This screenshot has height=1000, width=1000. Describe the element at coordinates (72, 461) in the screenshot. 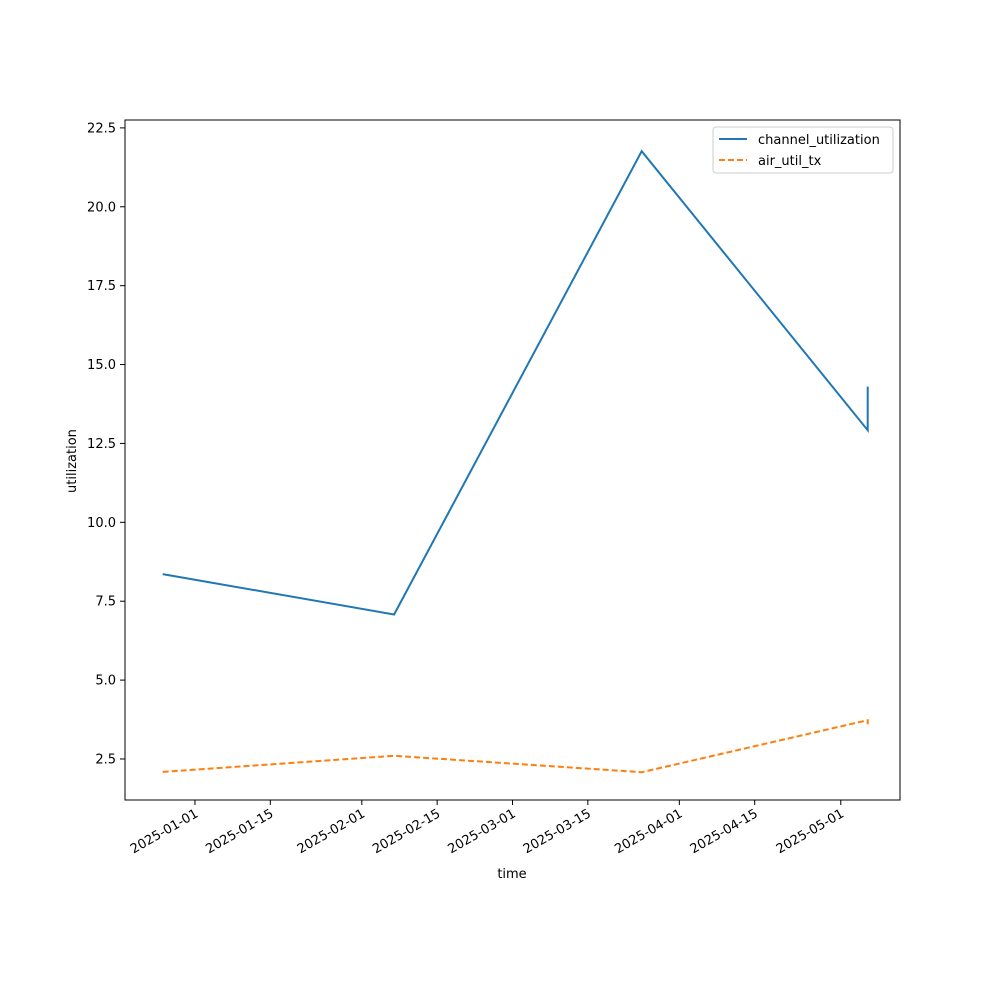

I see `y-axis-label: utilization` at that location.